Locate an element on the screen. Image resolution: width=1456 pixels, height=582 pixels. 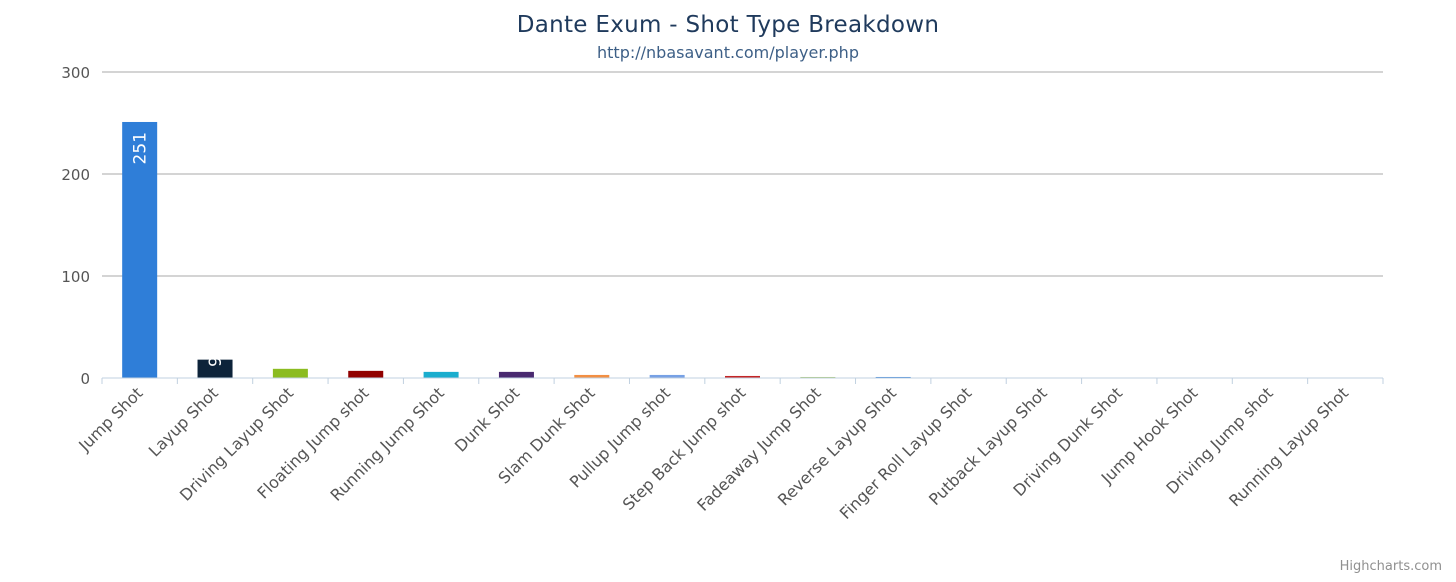
y-tick-label: 200 is located at coordinates (75, 175).